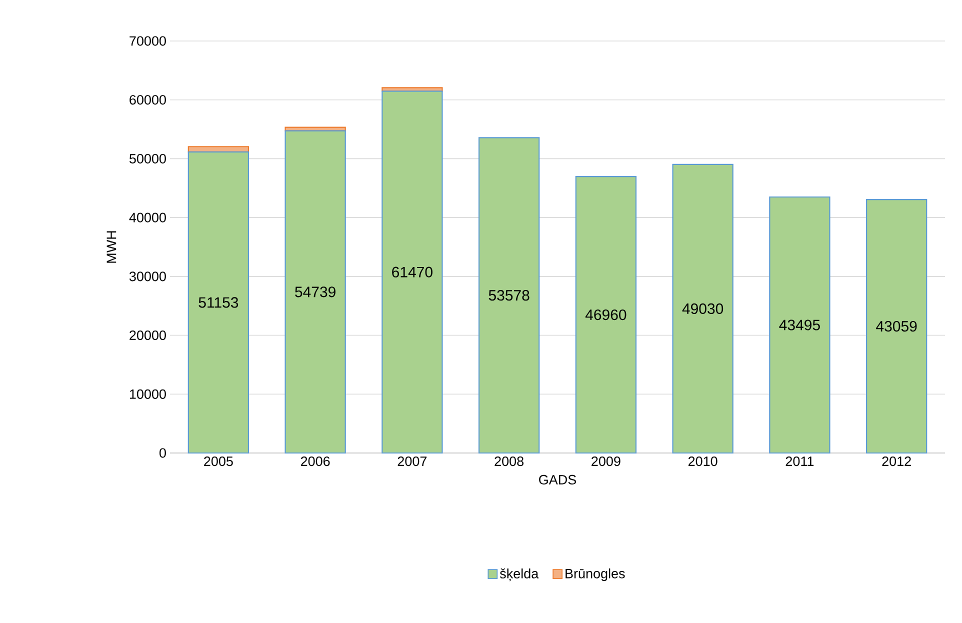  What do you see at coordinates (519, 575) in the screenshot?
I see `legend-label: šķelda` at bounding box center [519, 575].